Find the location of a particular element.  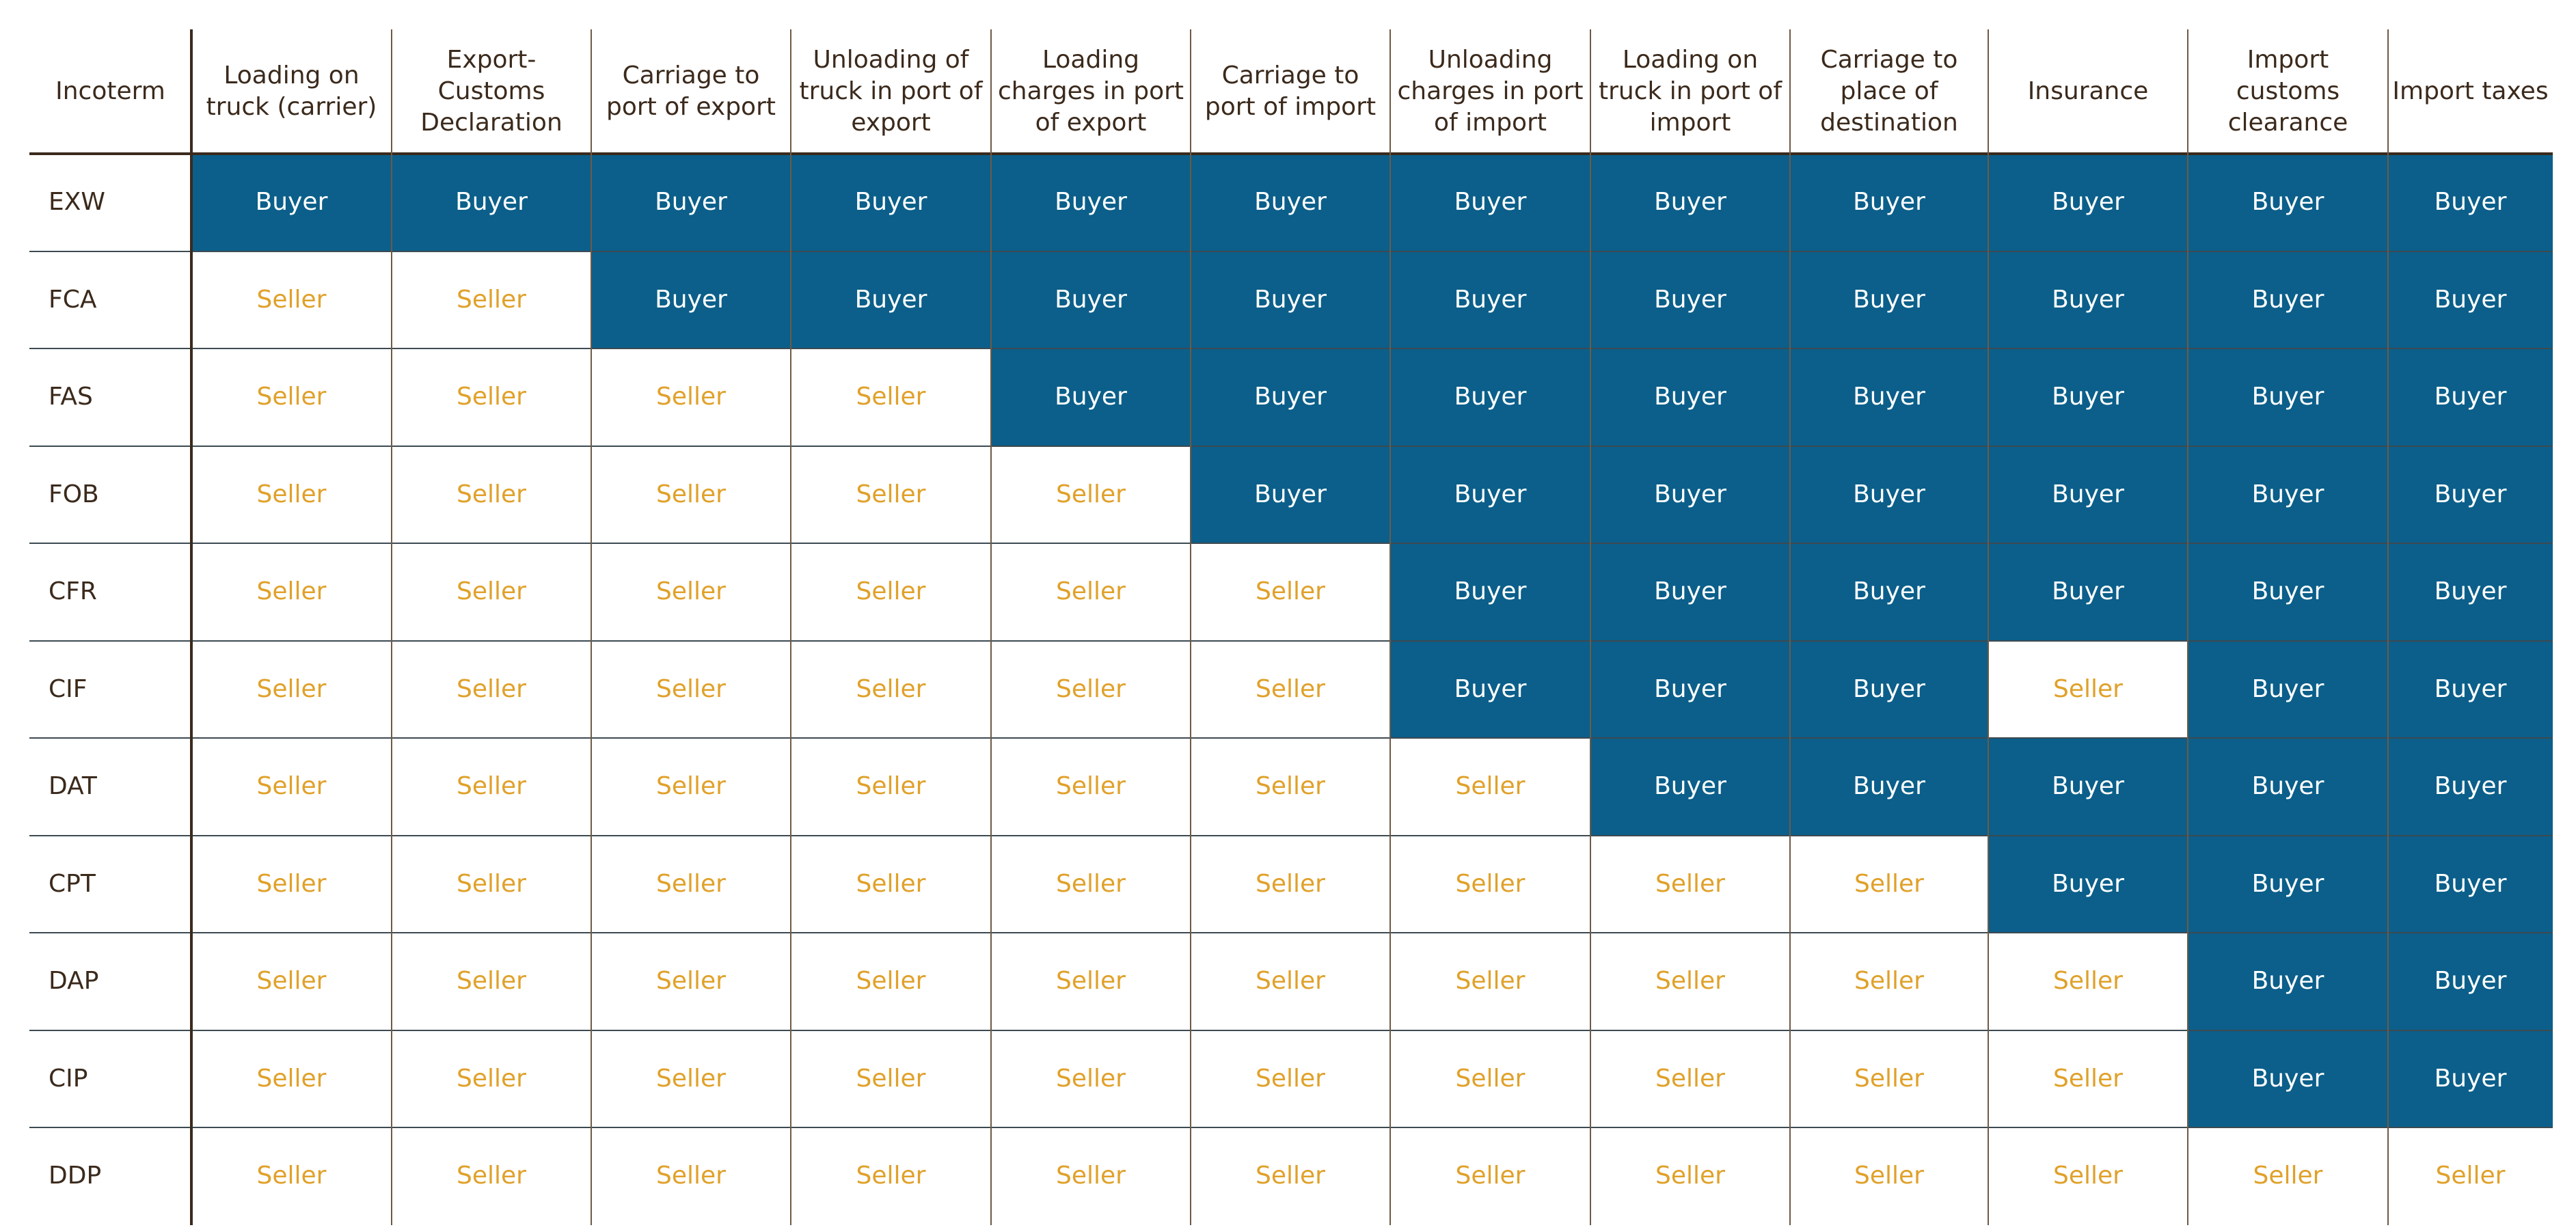

incoterm-cell: DDP is located at coordinates (76, 1176).